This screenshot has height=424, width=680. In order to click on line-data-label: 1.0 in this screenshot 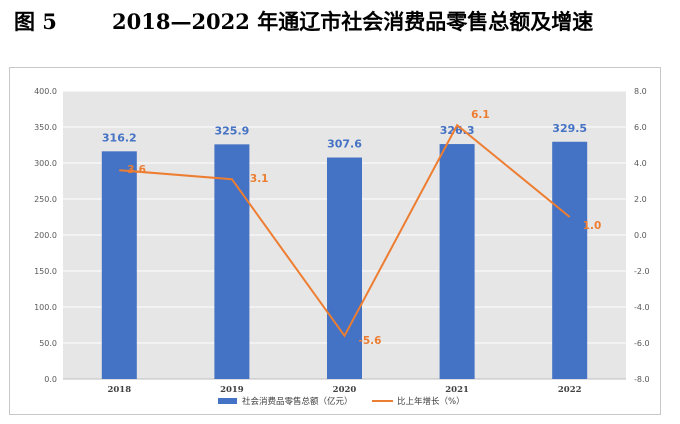, I will do `click(592, 226)`.